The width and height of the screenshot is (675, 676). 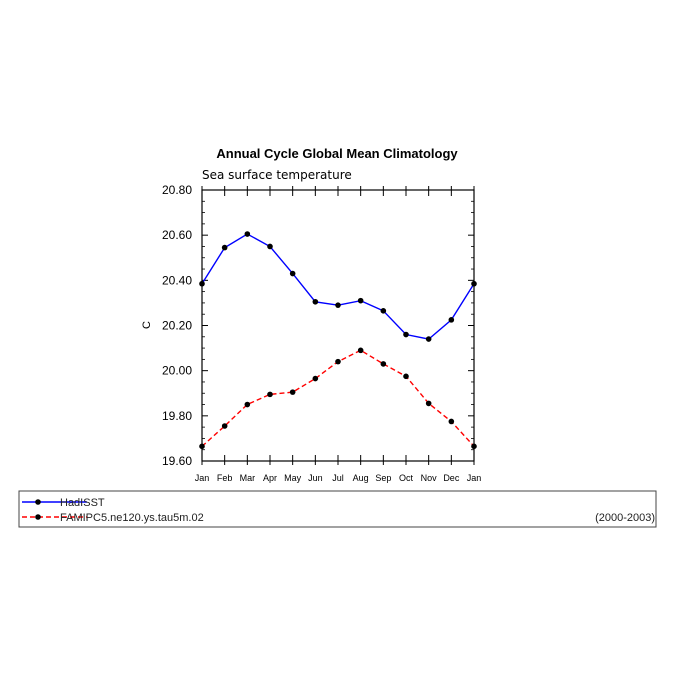 What do you see at coordinates (225, 478) in the screenshot?
I see `x-tick-label: Feb` at bounding box center [225, 478].